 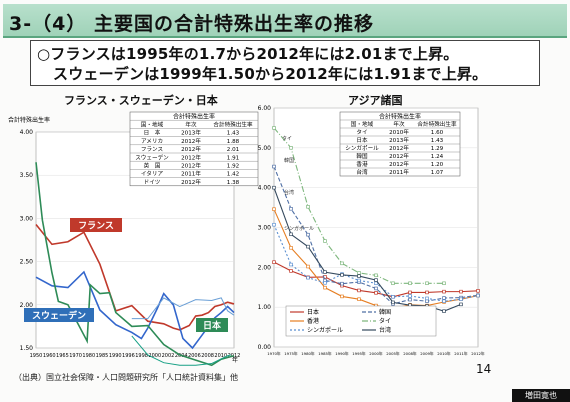 I want to click on left-xtick-label: 1985, so click(x=102, y=356).